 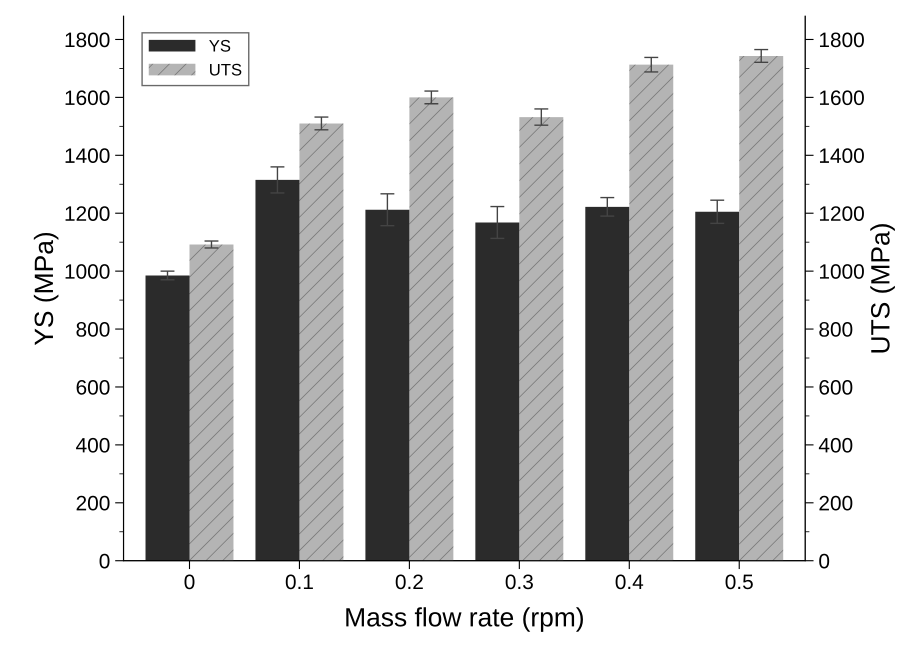 What do you see at coordinates (88, 271) in the screenshot?
I see `y-tick-label: 1000` at bounding box center [88, 271].